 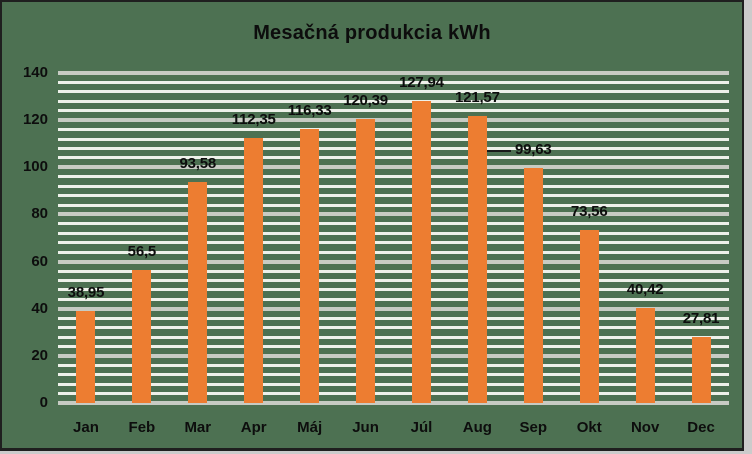 I want to click on x-category-label: Júl, so click(x=421, y=427).